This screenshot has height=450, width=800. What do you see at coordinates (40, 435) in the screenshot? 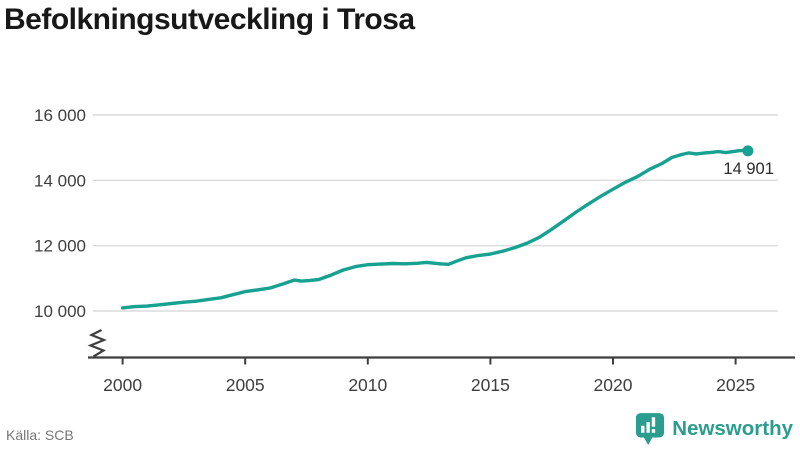
I see `source-note: Källa: SCB` at bounding box center [40, 435].